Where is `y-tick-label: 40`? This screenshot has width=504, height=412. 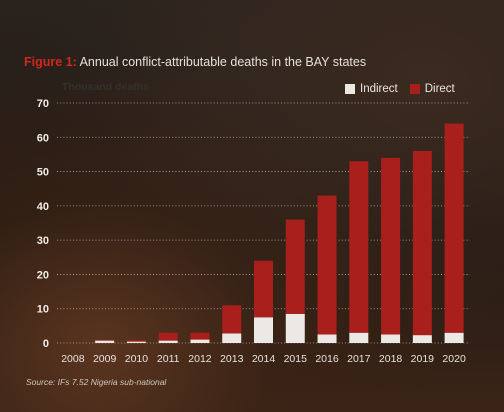
y-tick-label: 40 is located at coordinates (43, 207).